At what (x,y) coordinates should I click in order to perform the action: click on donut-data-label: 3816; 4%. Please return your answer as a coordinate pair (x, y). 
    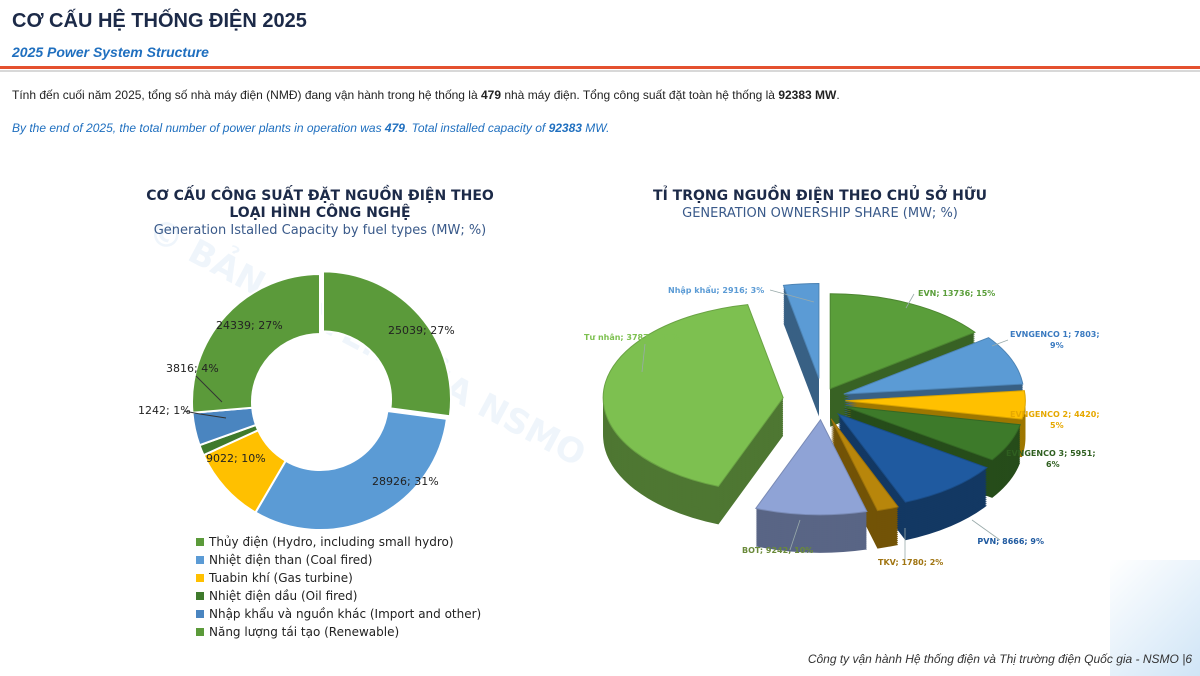
    Looking at the image, I should click on (192, 368).